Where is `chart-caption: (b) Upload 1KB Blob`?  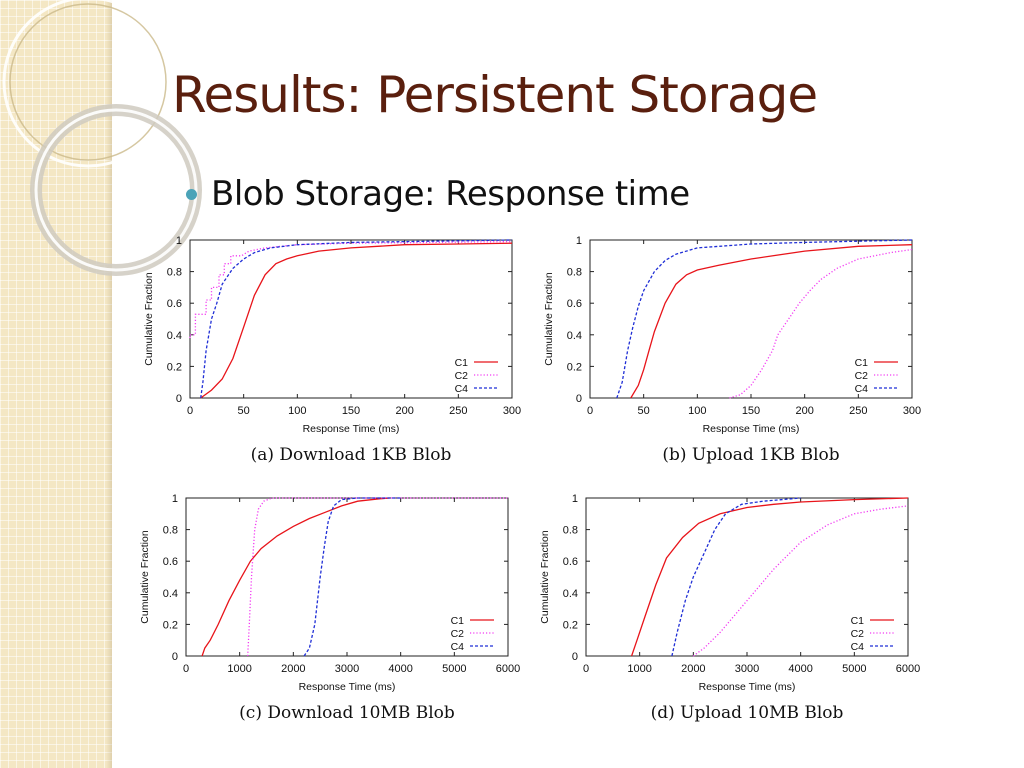
chart-caption: (b) Upload 1KB Blob is located at coordinates (750, 455).